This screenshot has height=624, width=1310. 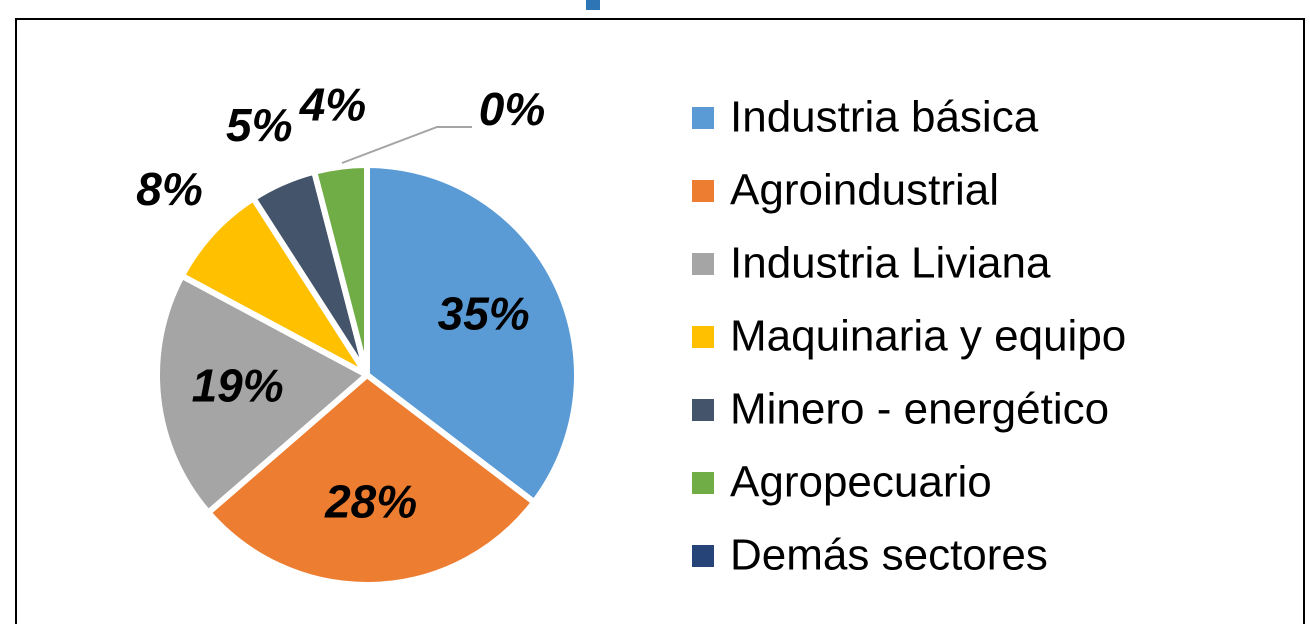 I want to click on data-label: 19%, so click(x=238, y=386).